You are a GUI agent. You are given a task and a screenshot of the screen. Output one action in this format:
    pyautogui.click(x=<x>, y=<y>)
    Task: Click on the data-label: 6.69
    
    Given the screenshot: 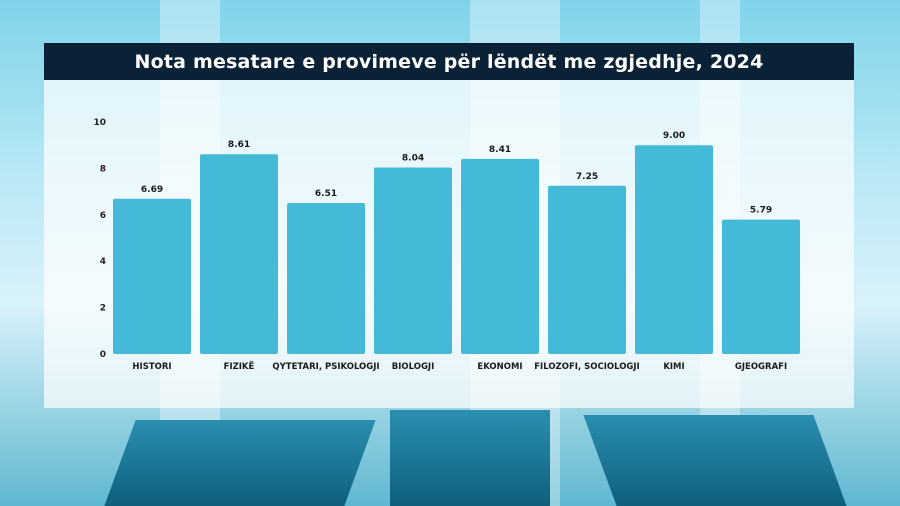 What is the action you would take?
    pyautogui.click(x=152, y=190)
    